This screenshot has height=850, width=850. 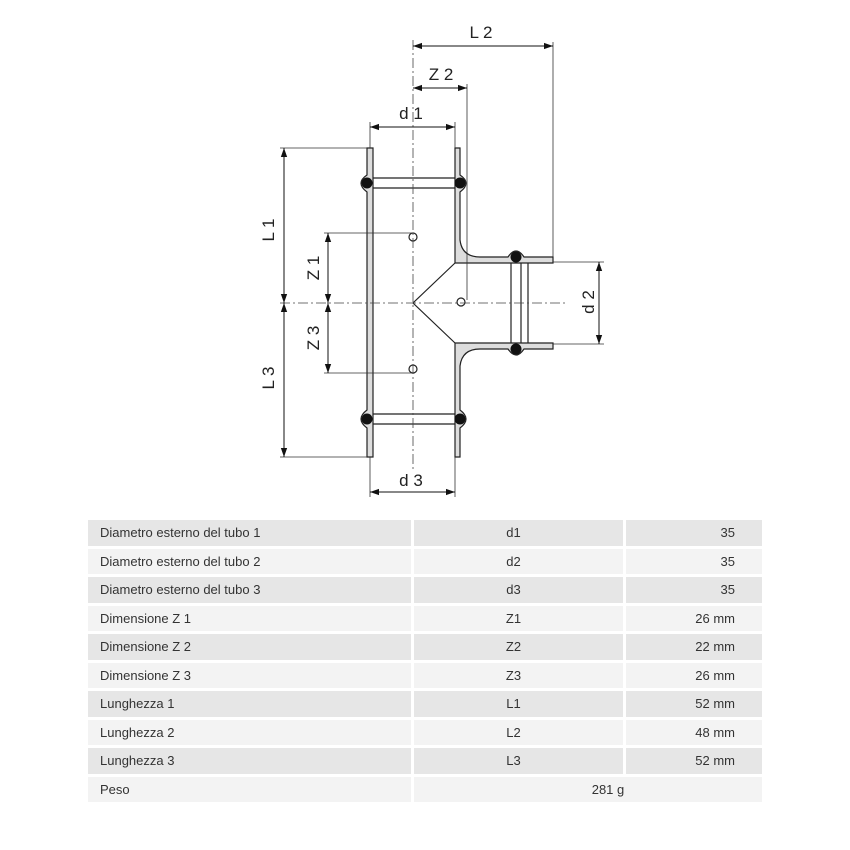 I want to click on row-value: 281 g, so click(x=588, y=789).